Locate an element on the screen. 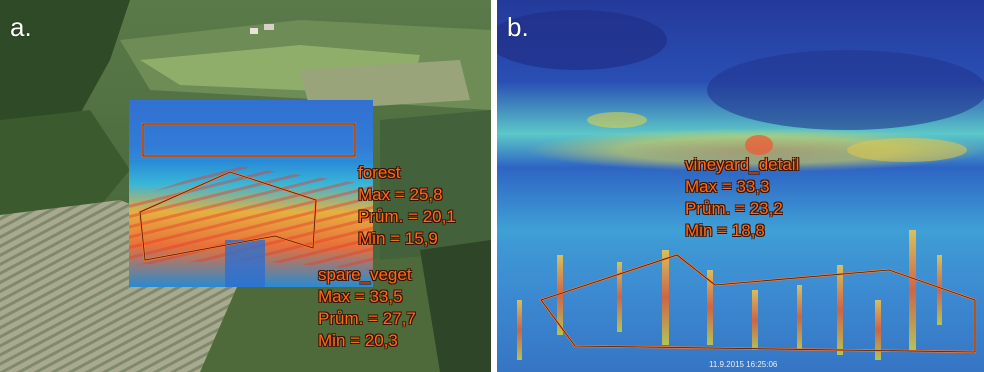 This screenshot has height=372, width=984. spare-veget-mean: Prům. = 27,7 is located at coordinates (367, 318).